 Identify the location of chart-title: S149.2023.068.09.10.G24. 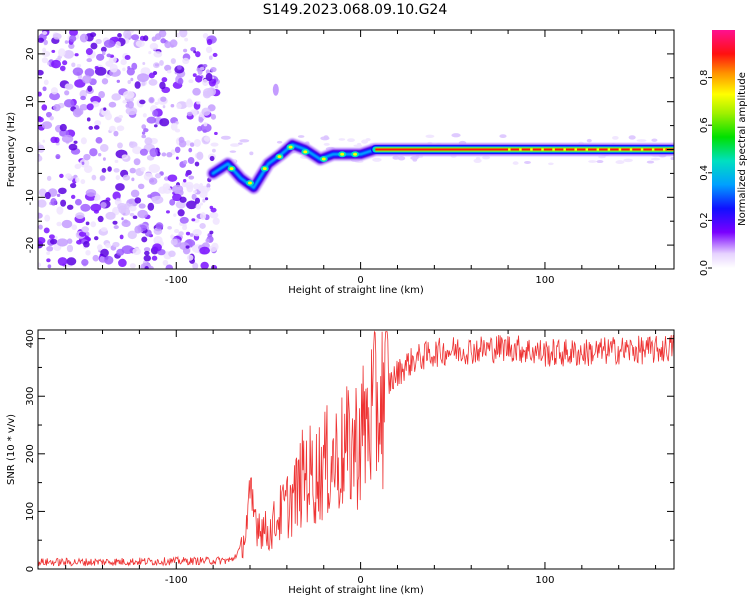
(355, 10).